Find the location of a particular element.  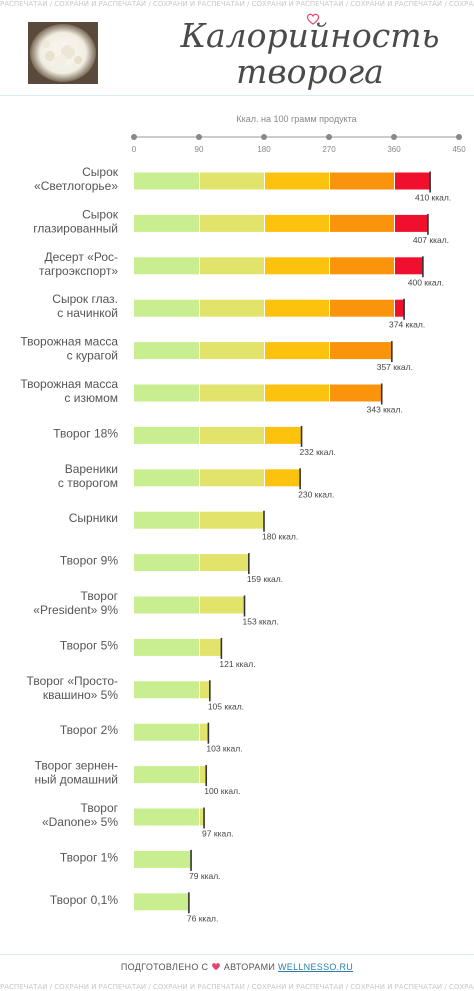

category-label: ный домашний is located at coordinates (76, 780).